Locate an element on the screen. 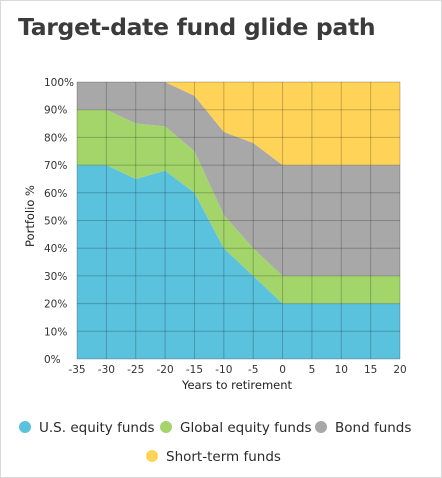 The width and height of the screenshot is (442, 478). x-tick-label: -20 is located at coordinates (165, 370).